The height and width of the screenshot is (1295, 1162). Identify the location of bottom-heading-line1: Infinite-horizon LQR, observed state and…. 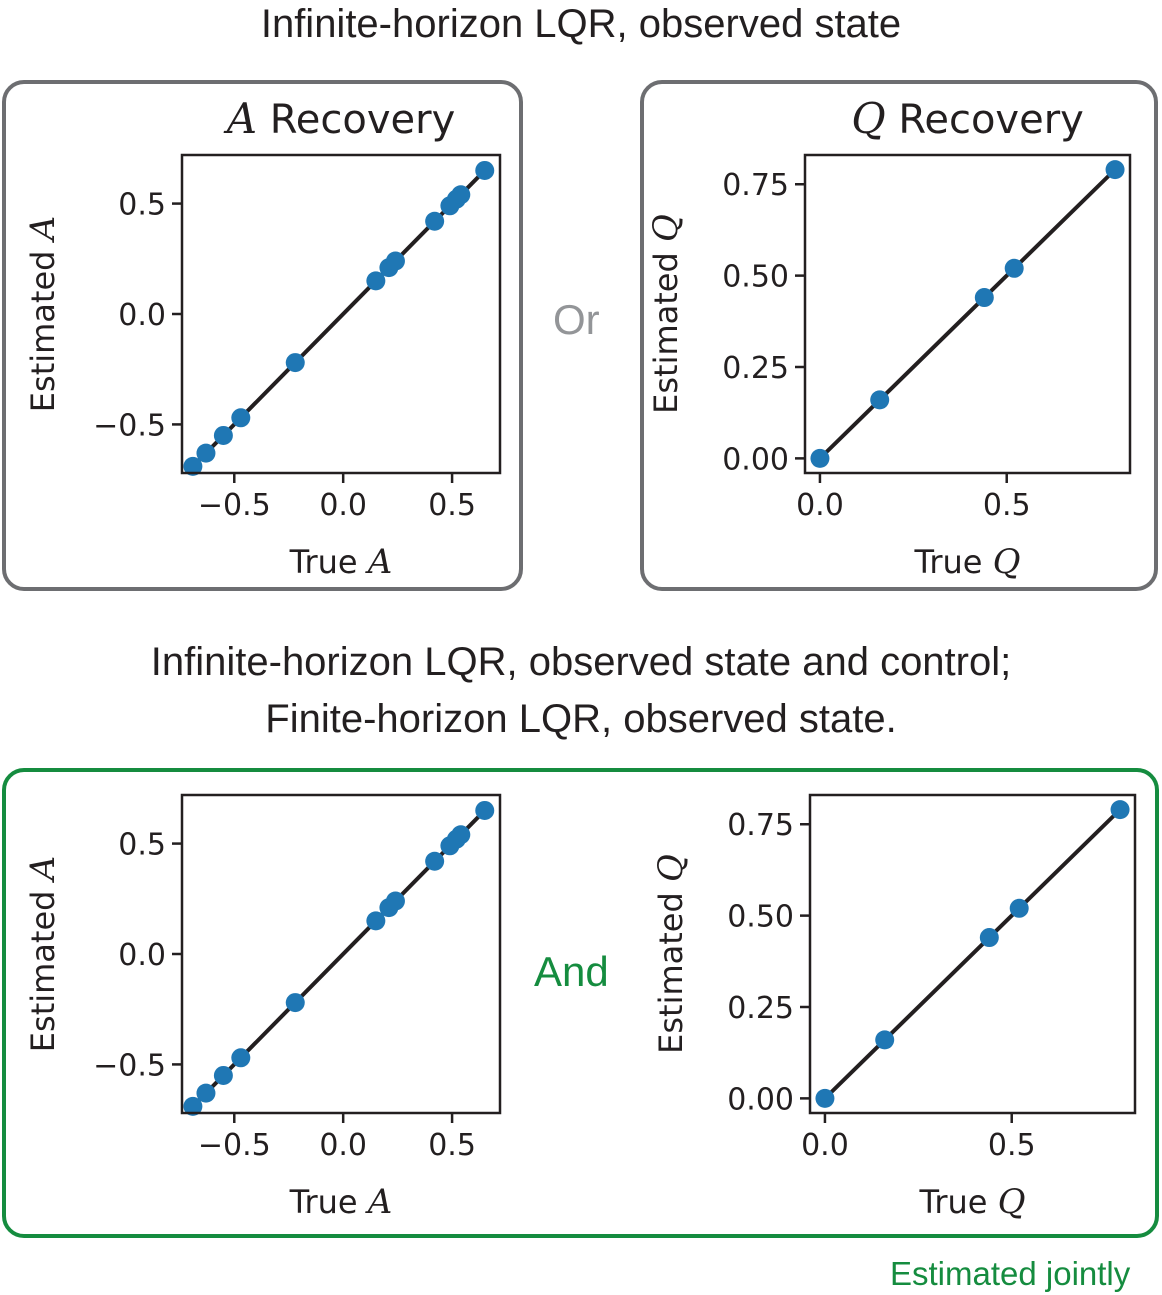
(581, 662).